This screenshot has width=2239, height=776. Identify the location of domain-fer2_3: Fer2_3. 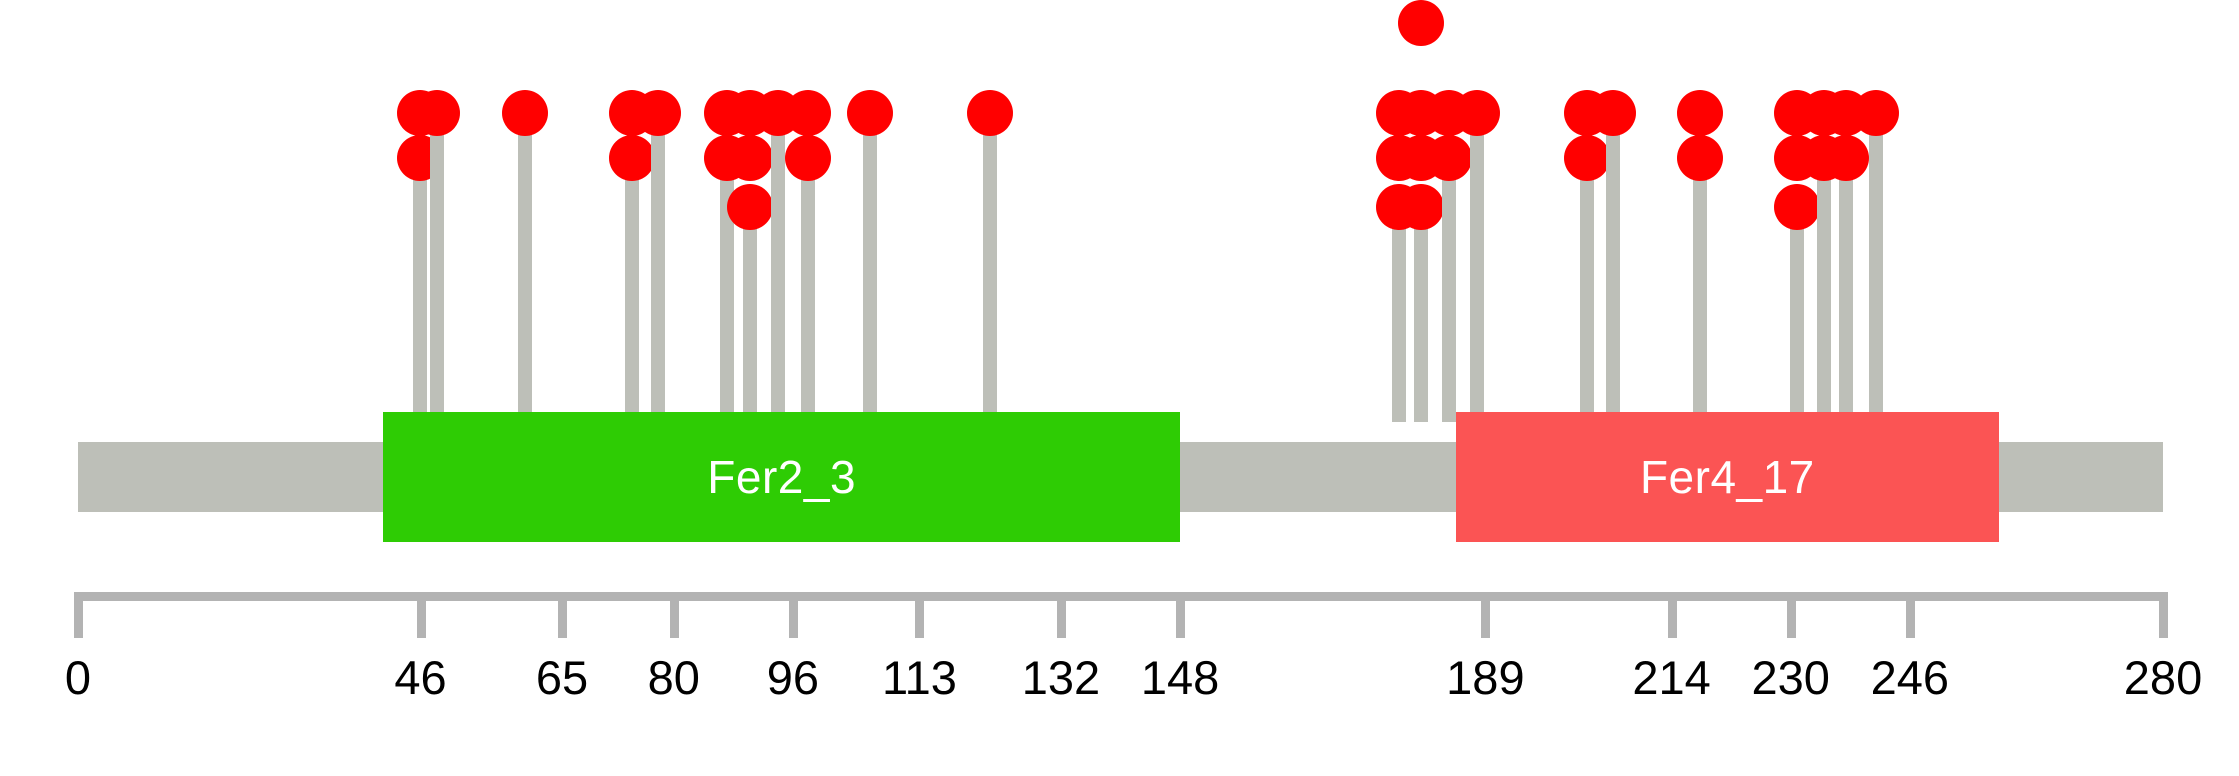
(782, 477).